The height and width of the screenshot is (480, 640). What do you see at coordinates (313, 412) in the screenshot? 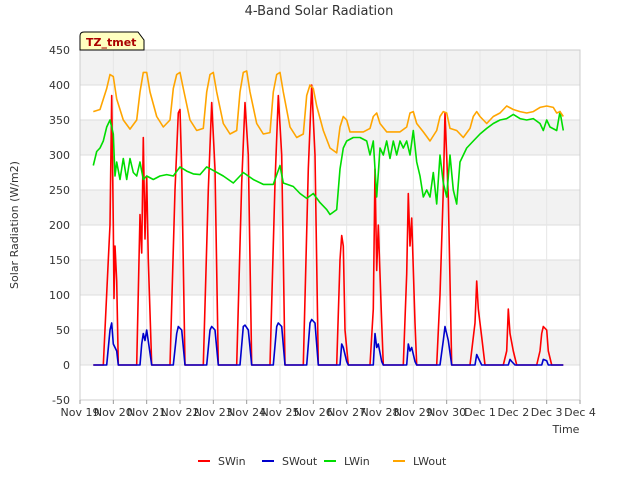
I see `x-tick-label: Nov 26` at bounding box center [313, 412].